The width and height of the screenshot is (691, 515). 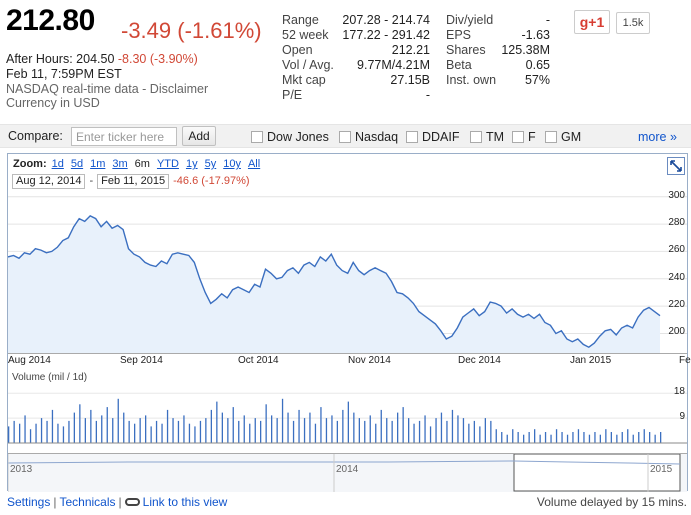 I want to click on zoom-ytd: YTD, so click(x=167, y=164).